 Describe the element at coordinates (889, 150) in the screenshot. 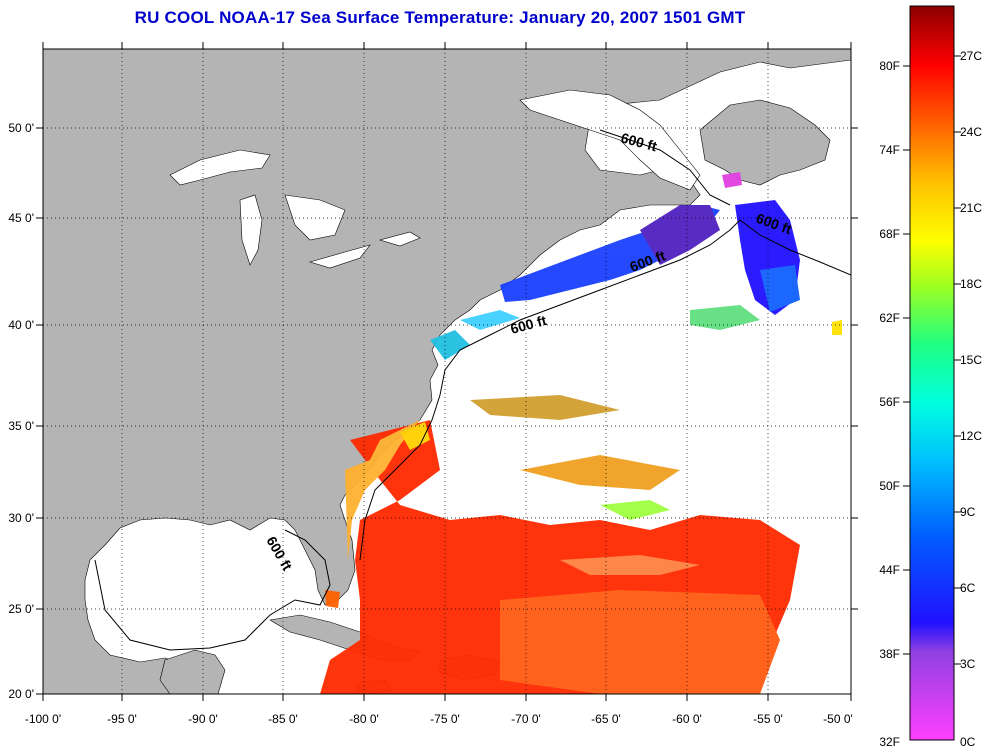

I see `fahrenheit-label: 74F` at that location.